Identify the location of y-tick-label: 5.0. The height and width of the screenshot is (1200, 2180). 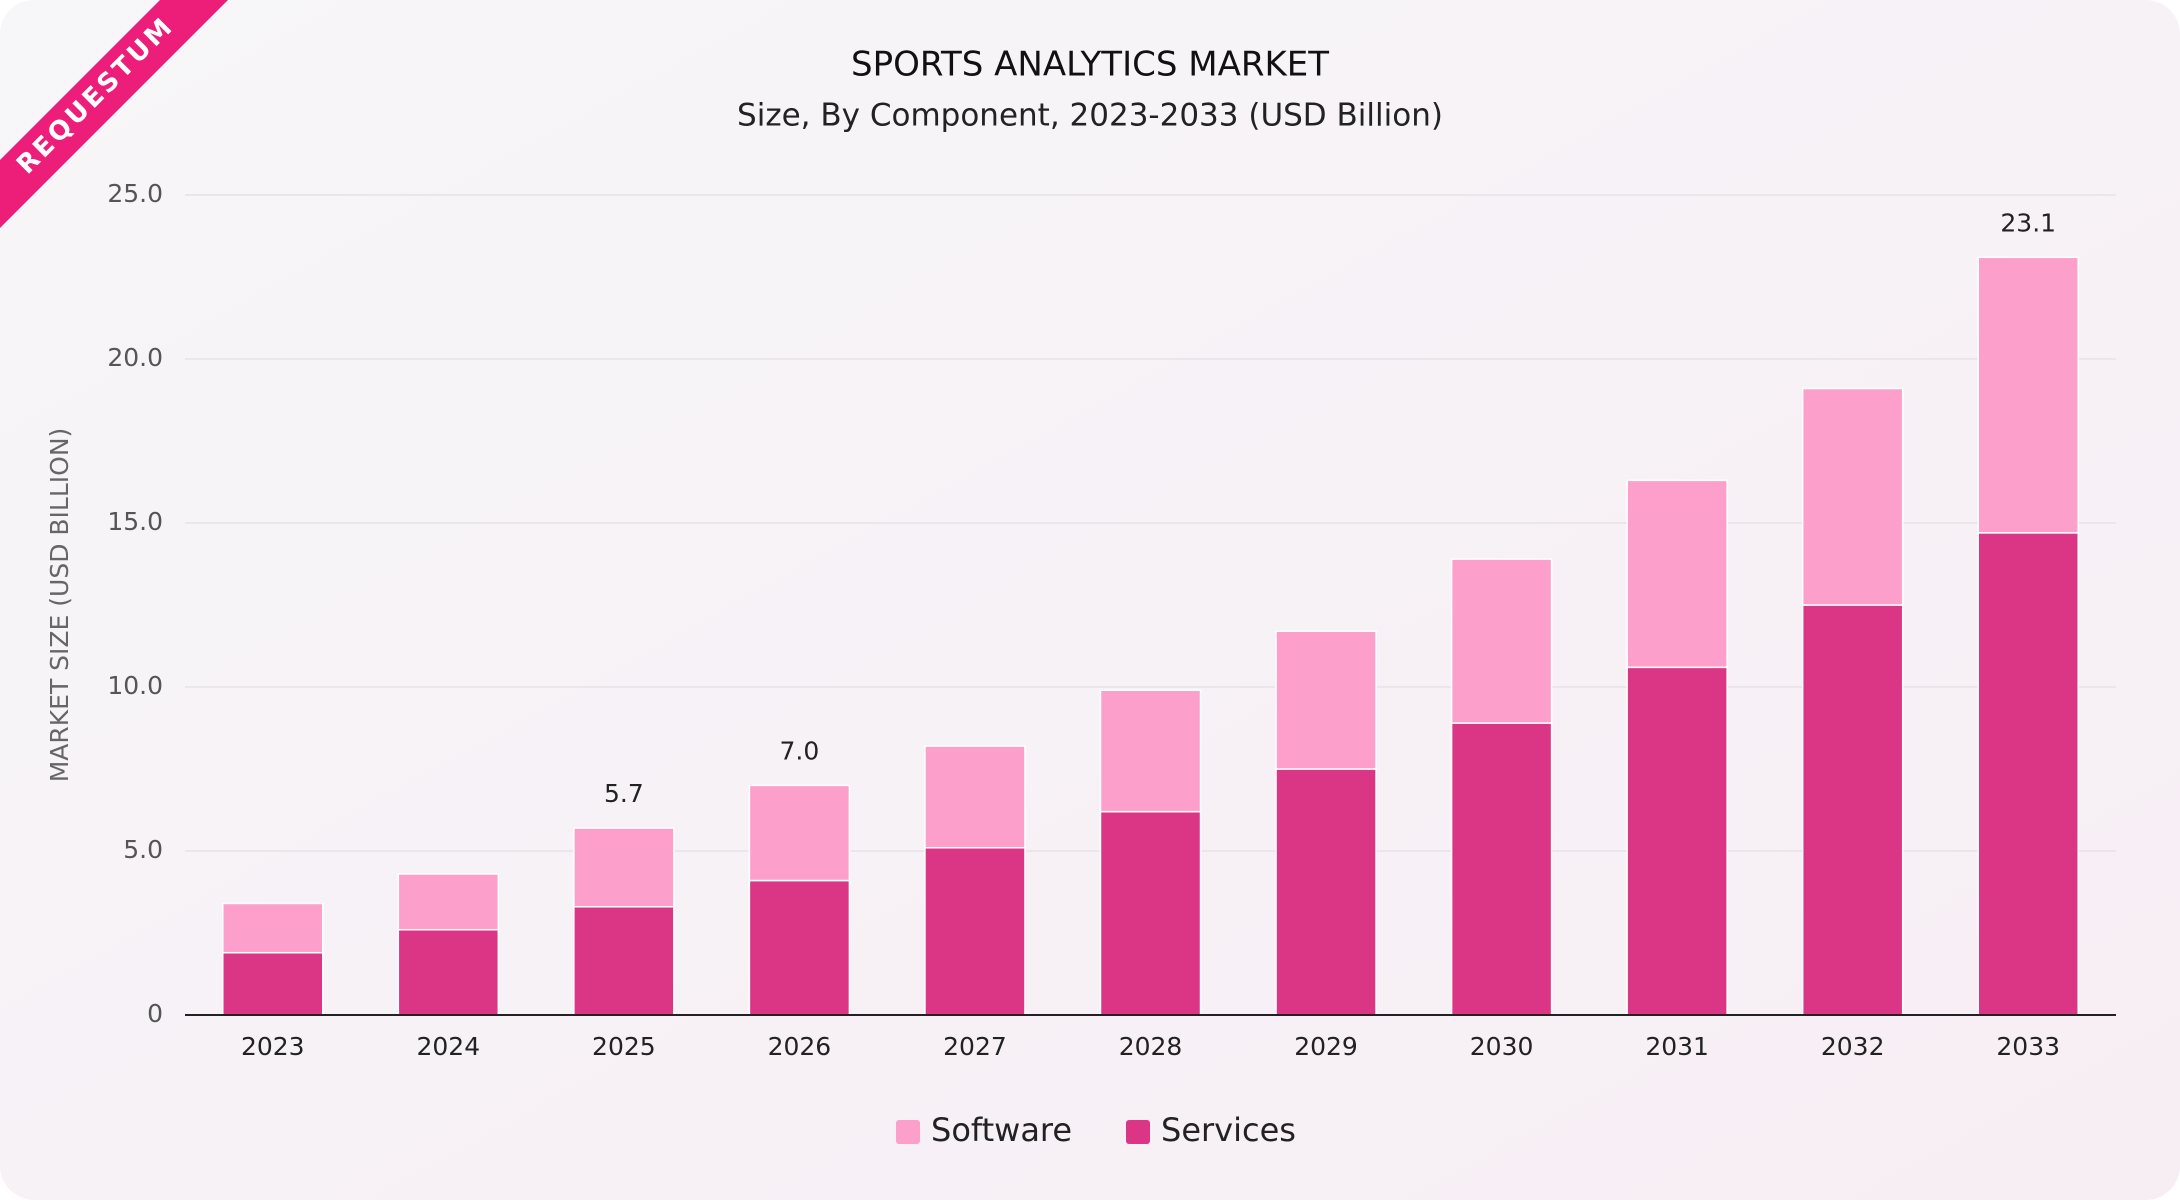
(143, 849).